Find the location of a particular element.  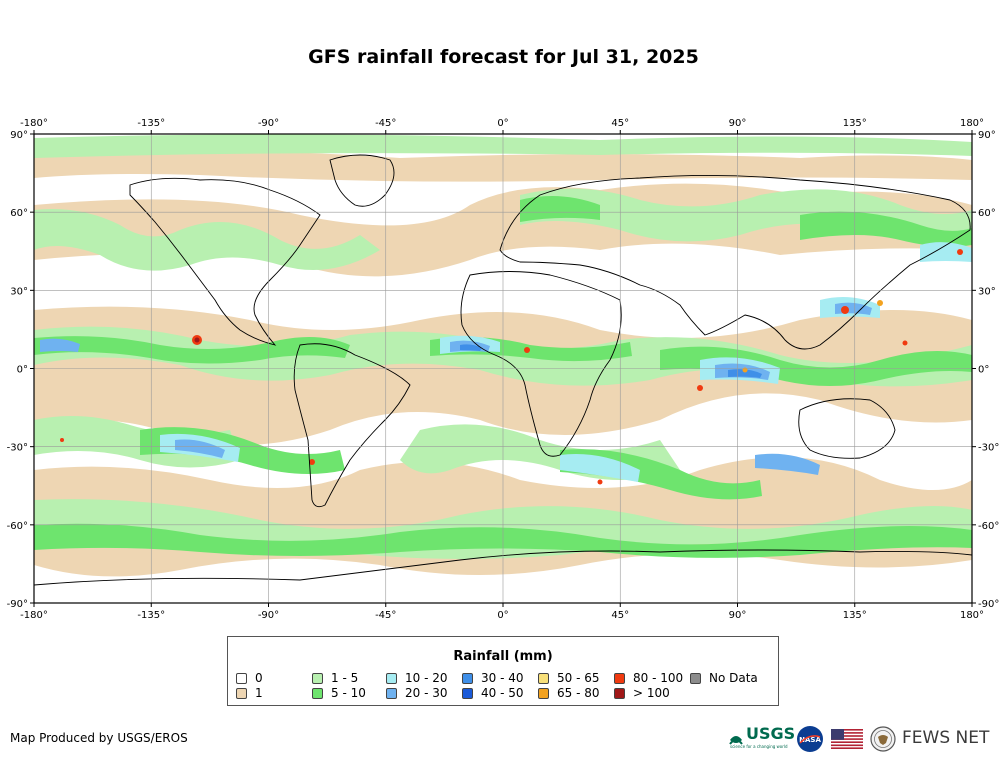

us-flag-icon is located at coordinates (847, 739).